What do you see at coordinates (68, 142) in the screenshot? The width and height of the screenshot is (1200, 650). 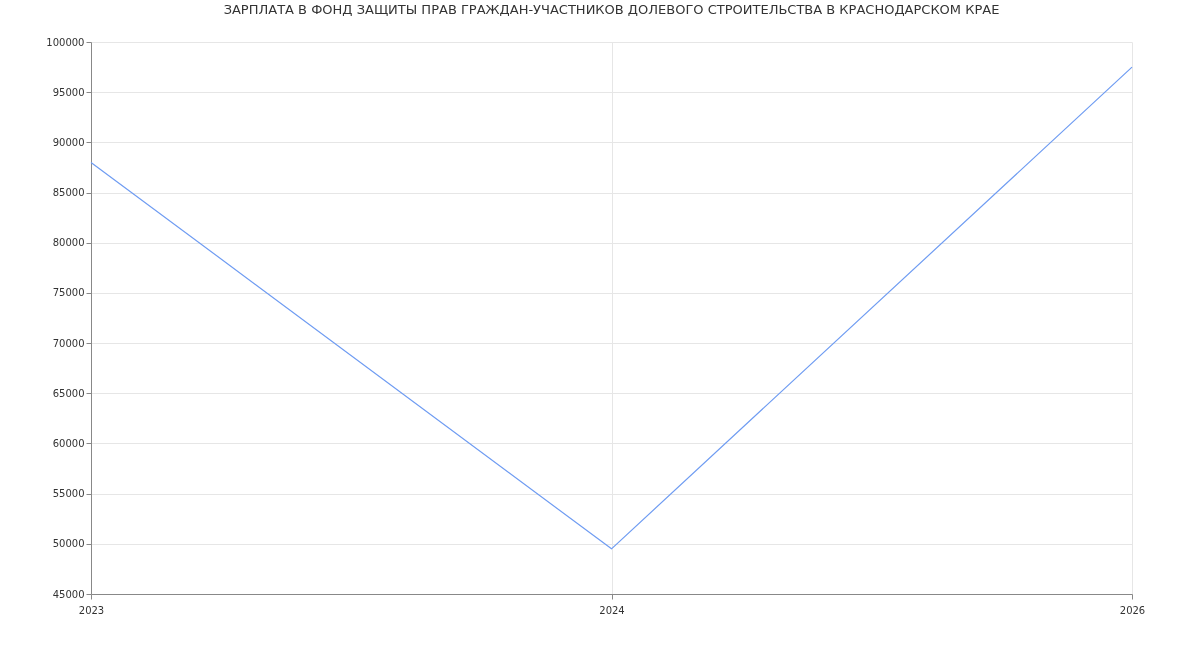 I see `y-tick-label: 90000` at bounding box center [68, 142].